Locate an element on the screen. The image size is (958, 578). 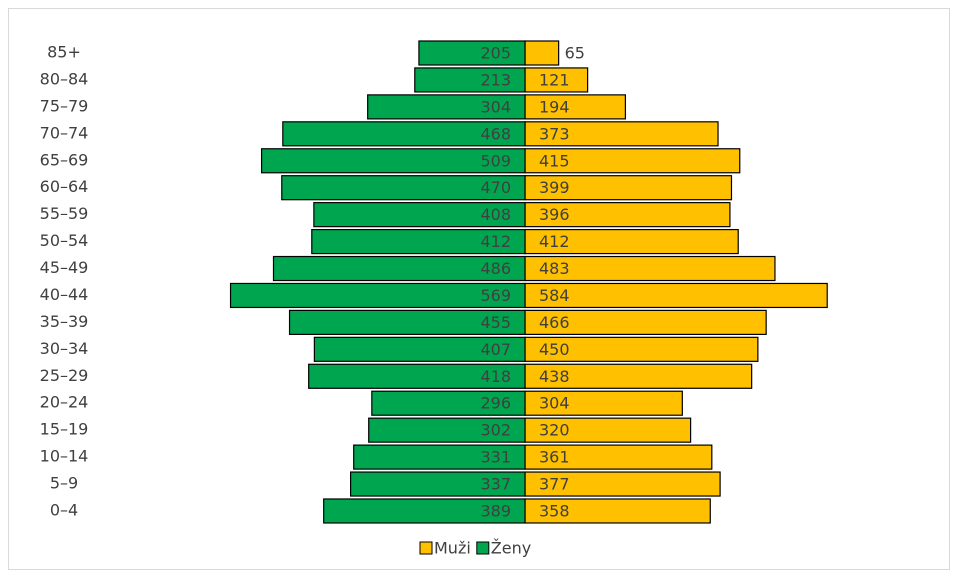
y-tick-label: 80–84 is located at coordinates (64, 78).